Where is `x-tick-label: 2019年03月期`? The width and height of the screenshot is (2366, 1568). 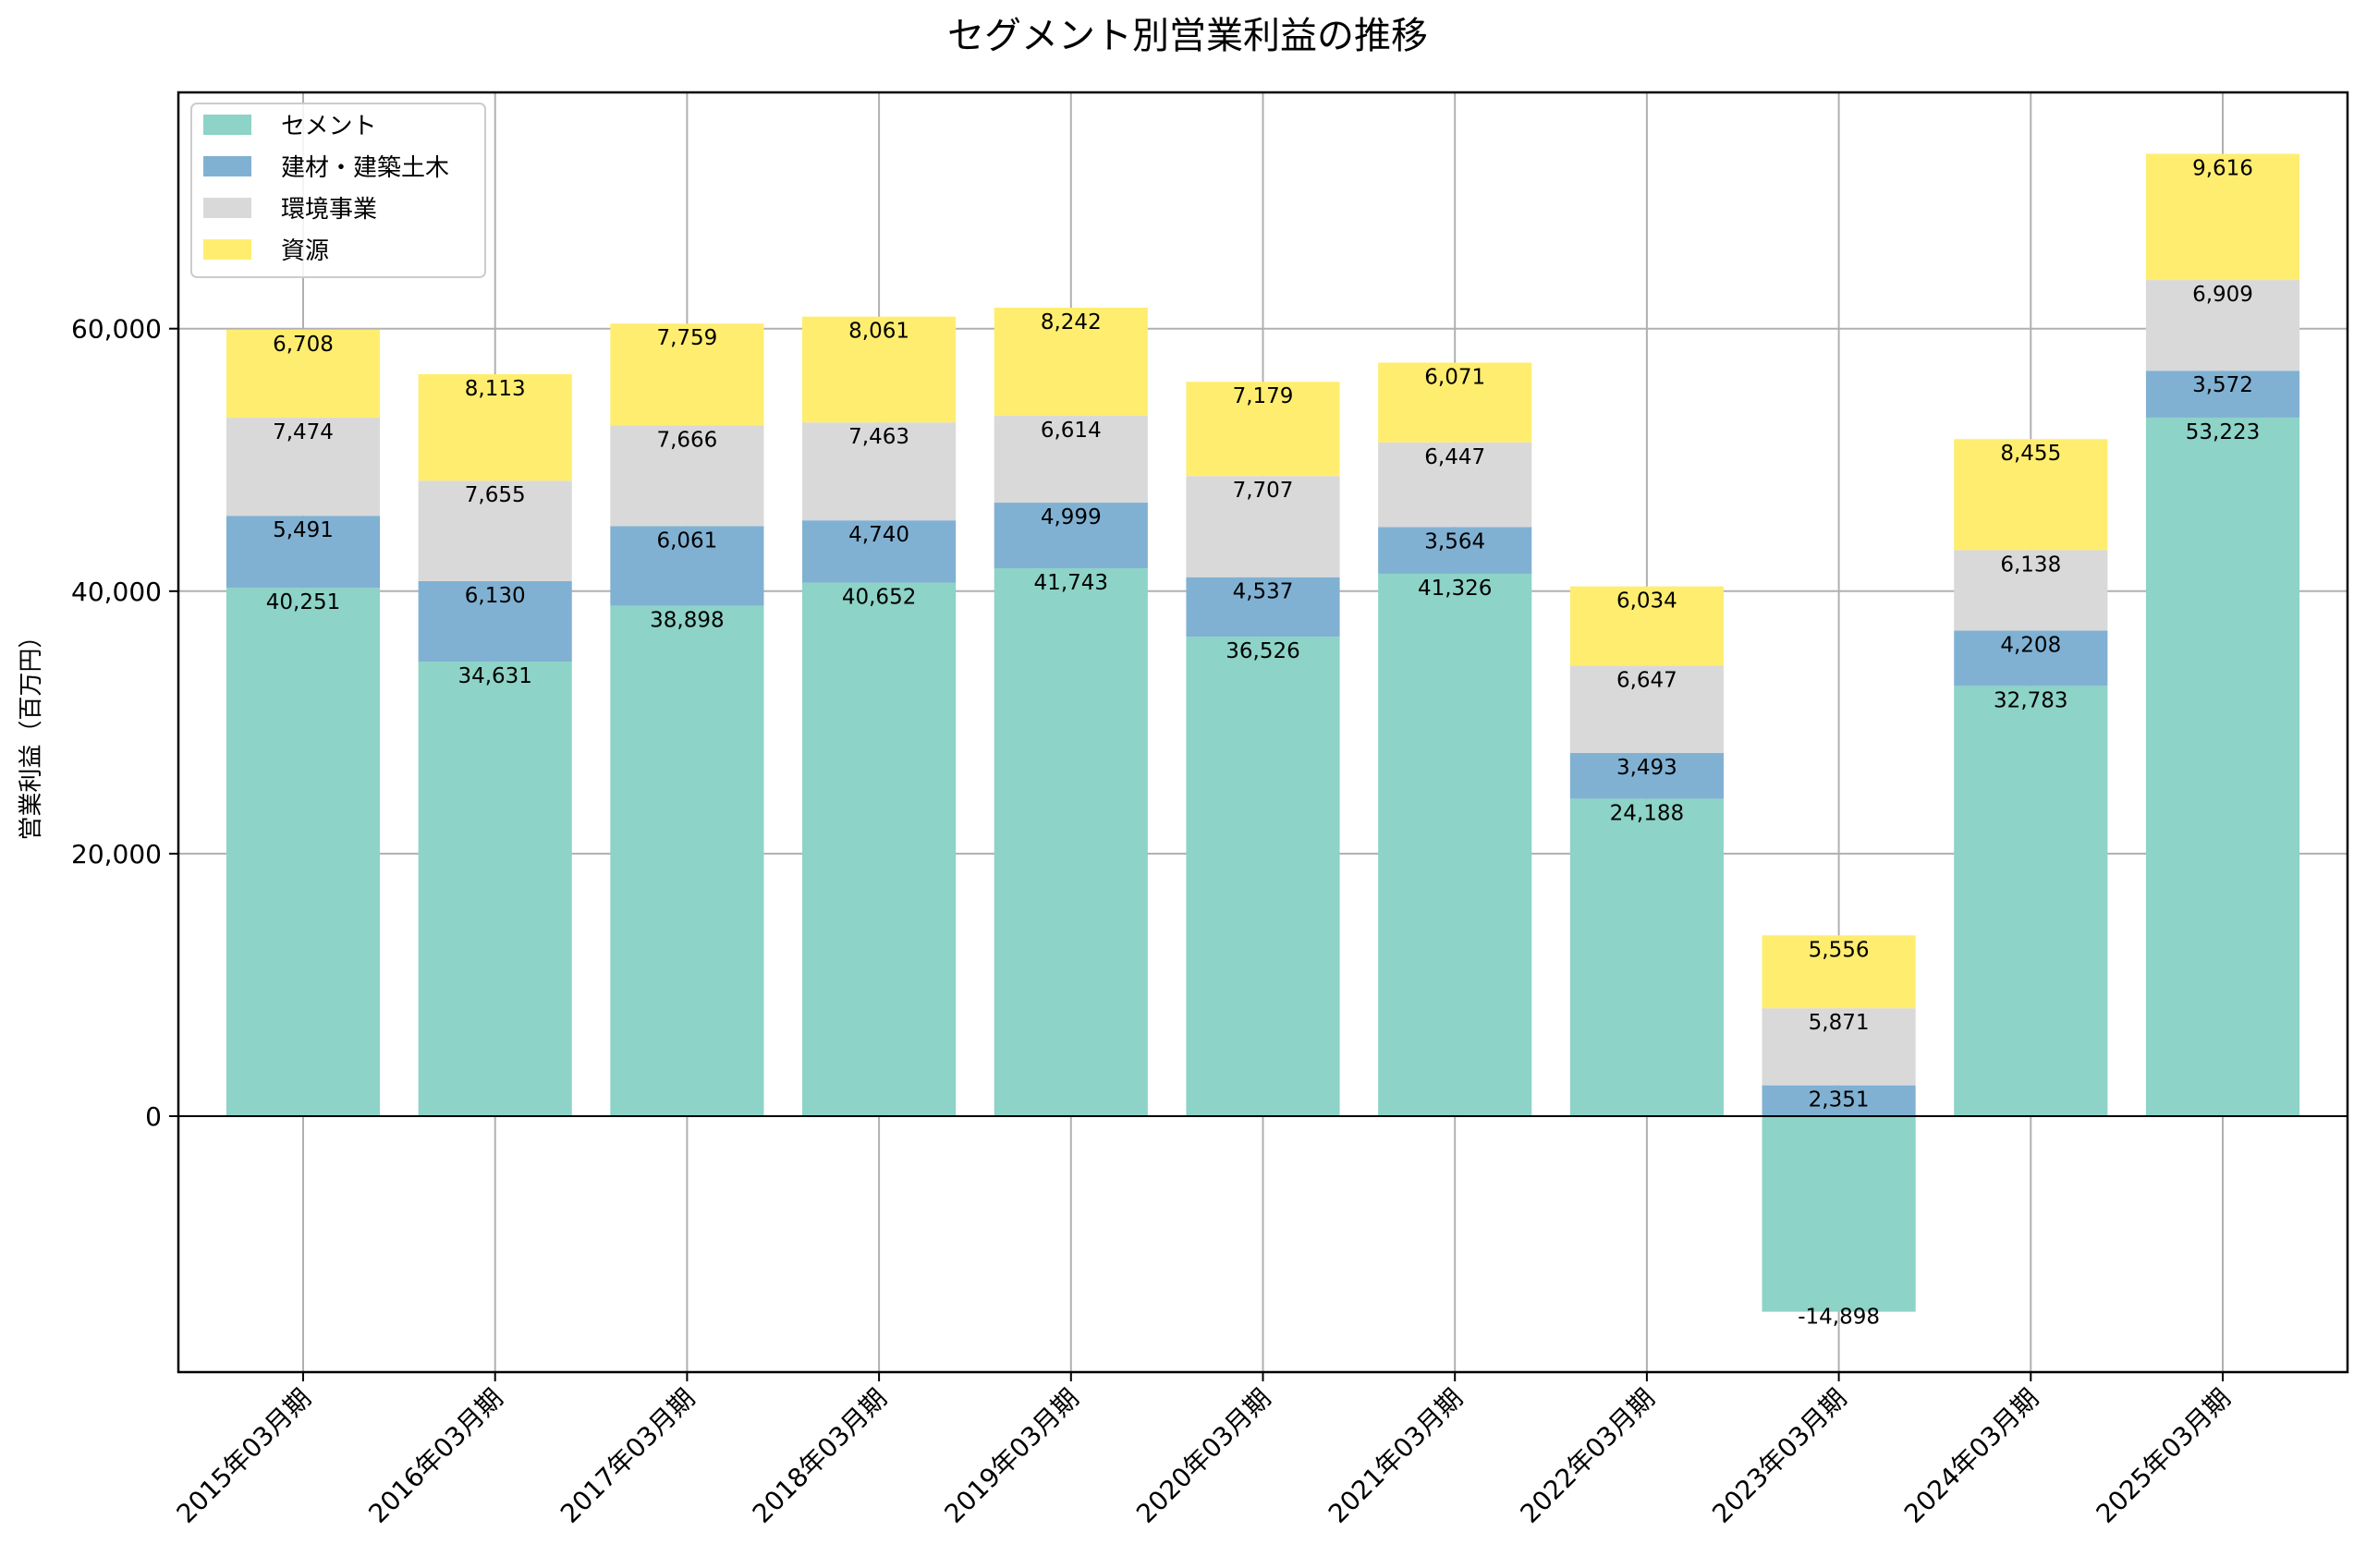 x-tick-label: 2019年03月期 is located at coordinates (1011, 1456).